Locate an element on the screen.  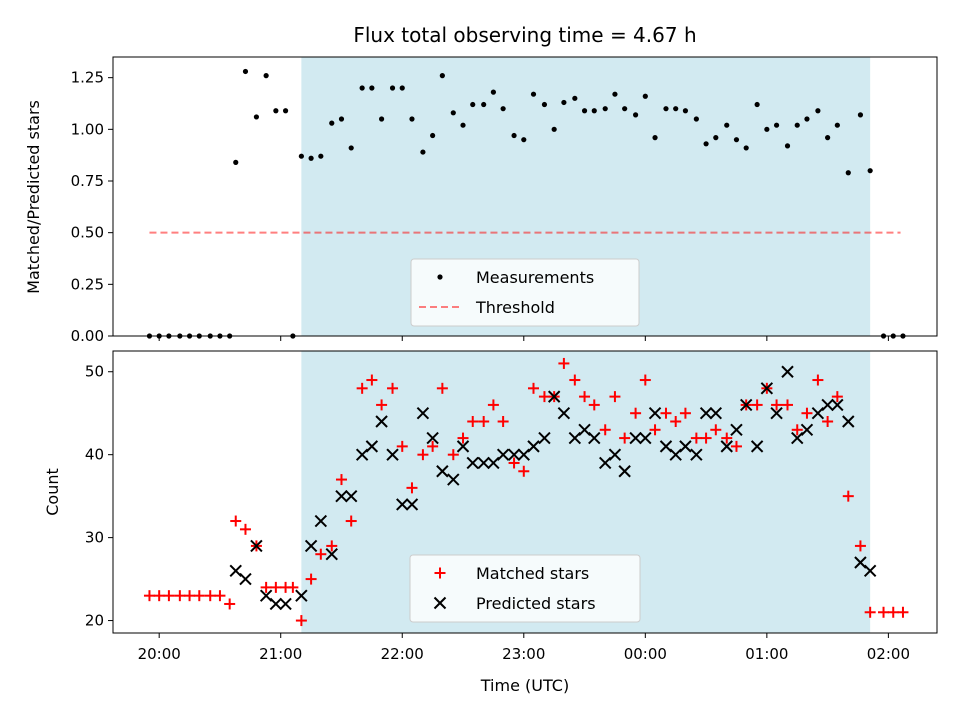
legend-matched-marker is located at coordinates (440, 573).